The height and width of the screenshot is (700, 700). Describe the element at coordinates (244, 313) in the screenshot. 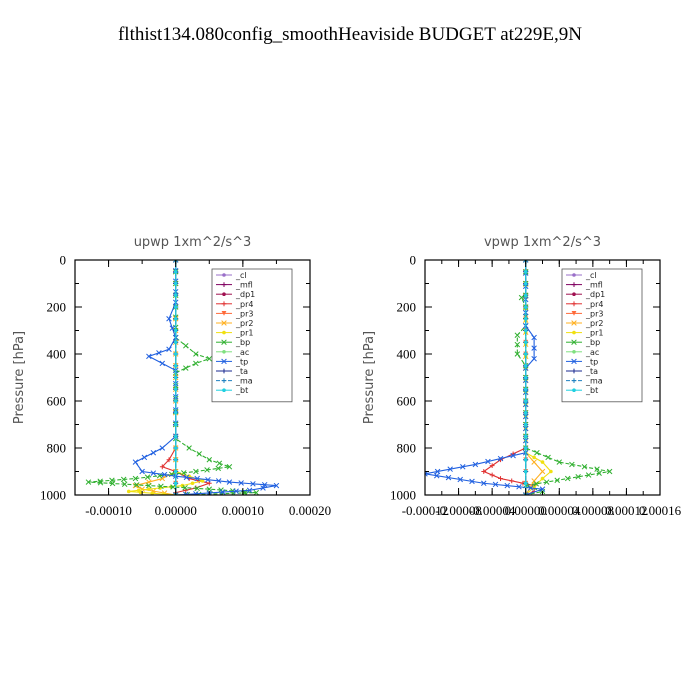

I see `legend-label-pr3: _pr3` at that location.